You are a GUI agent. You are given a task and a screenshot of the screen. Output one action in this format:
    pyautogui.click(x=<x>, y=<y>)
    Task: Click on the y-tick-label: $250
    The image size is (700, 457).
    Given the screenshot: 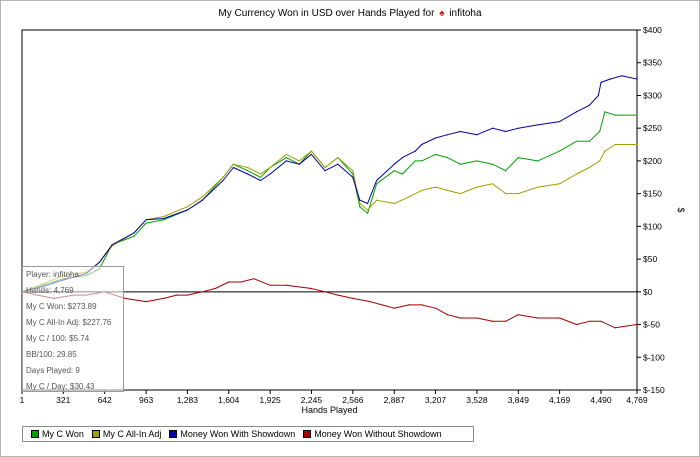 What is the action you would take?
    pyautogui.click(x=652, y=128)
    